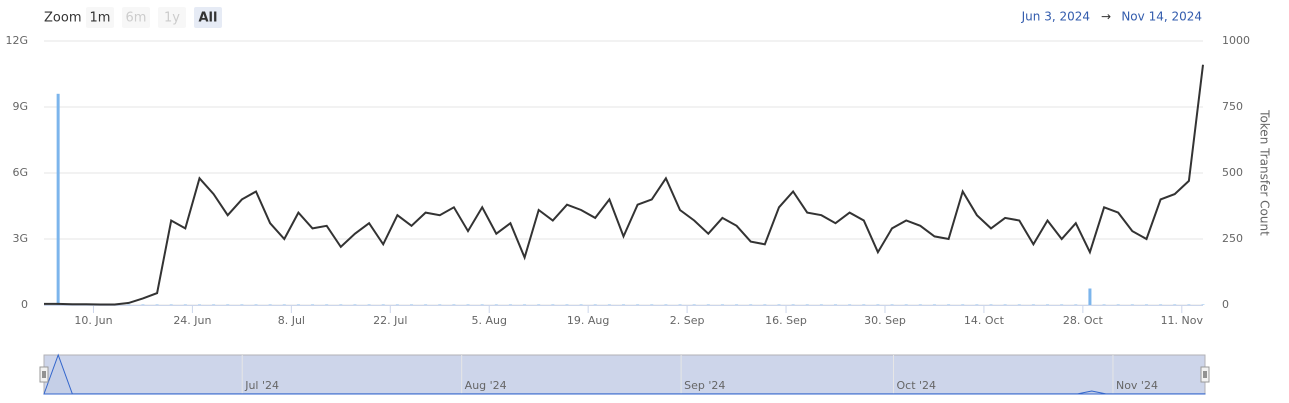  I want to click on x-tick-label: 2. Sep, so click(687, 320).